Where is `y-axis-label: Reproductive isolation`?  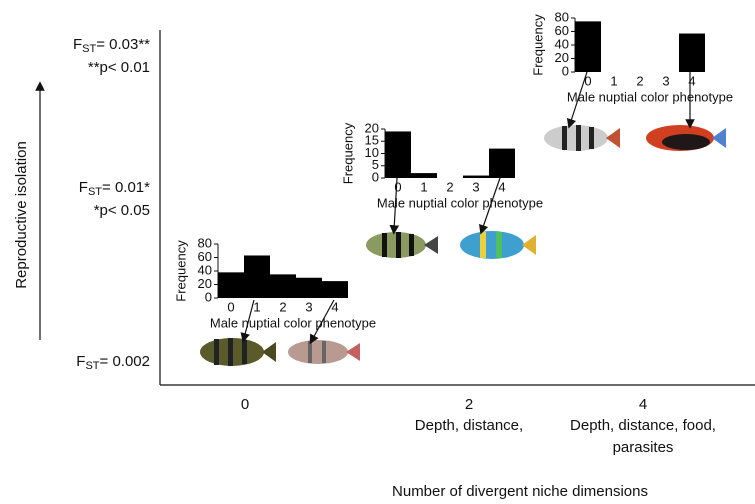
y-axis-label: Reproductive isolation is located at coordinates (21, 215).